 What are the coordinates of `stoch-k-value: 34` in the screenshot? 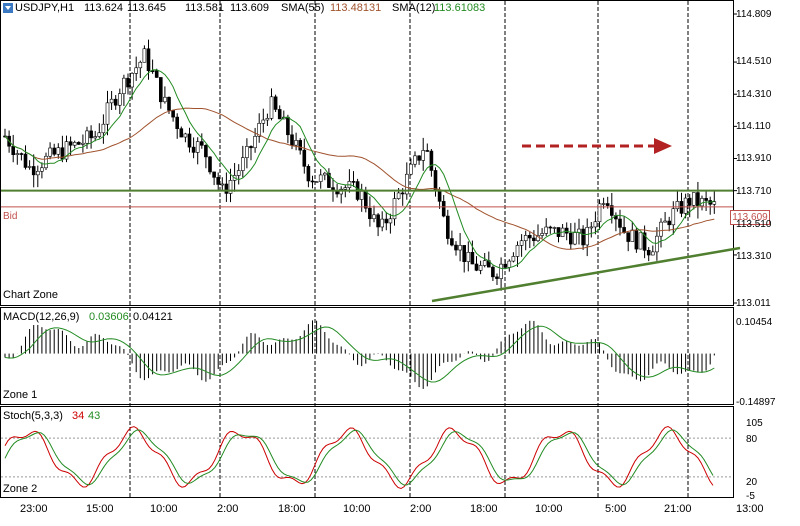 It's located at (78, 416).